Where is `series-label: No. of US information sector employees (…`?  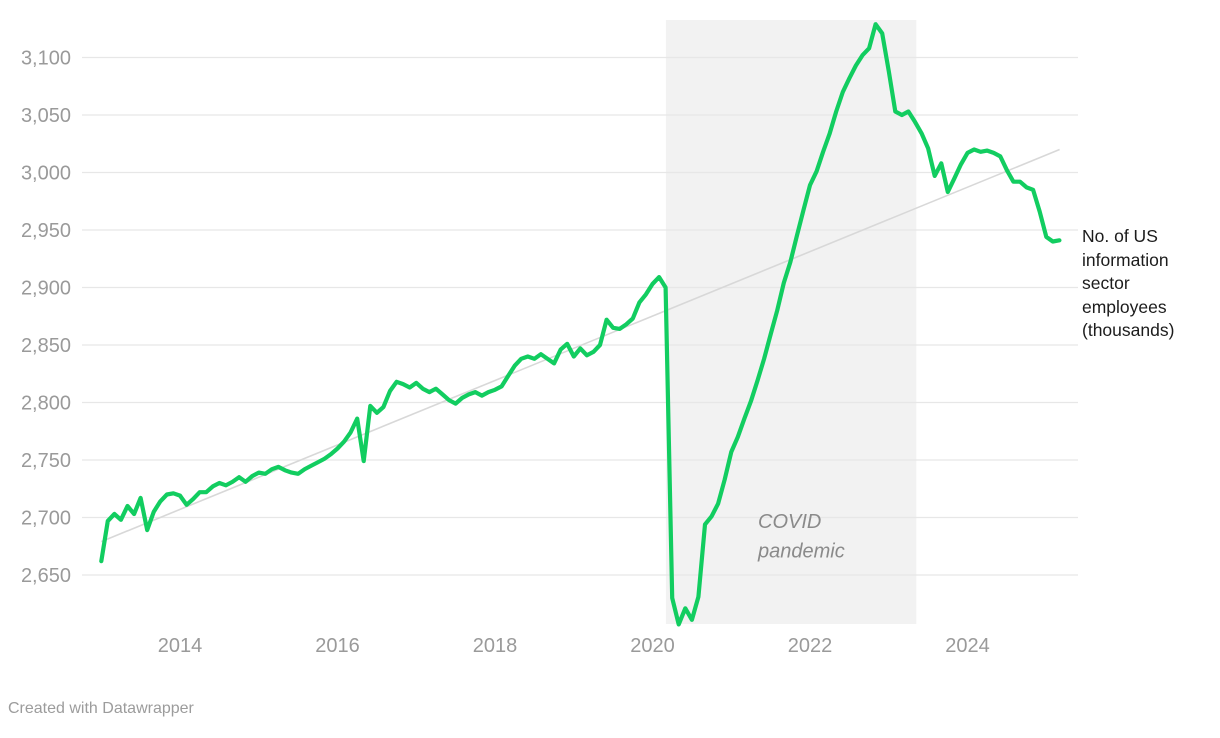 series-label: No. of US information sector employees (… is located at coordinates (1128, 283).